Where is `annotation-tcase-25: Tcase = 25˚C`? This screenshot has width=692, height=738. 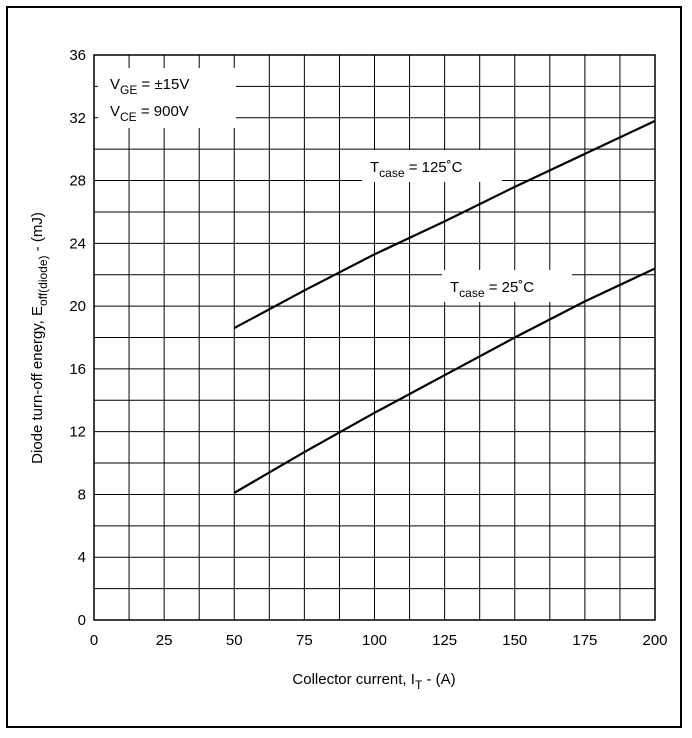 annotation-tcase-25: Tcase = 25˚C is located at coordinates (492, 289).